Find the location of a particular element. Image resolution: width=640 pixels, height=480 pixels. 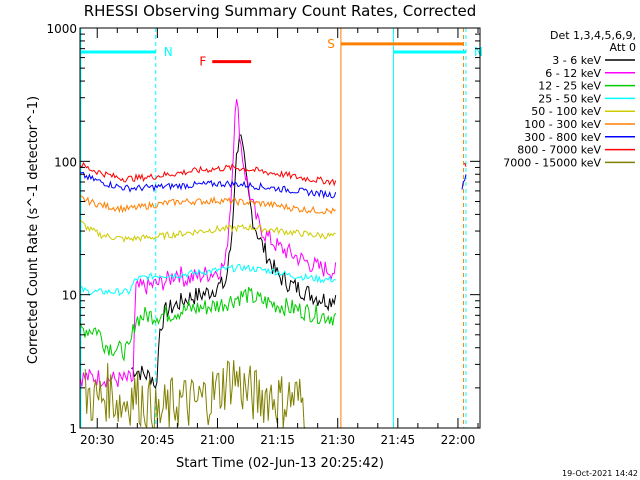

legend-header-attenuator: Att 0 is located at coordinates (623, 47).